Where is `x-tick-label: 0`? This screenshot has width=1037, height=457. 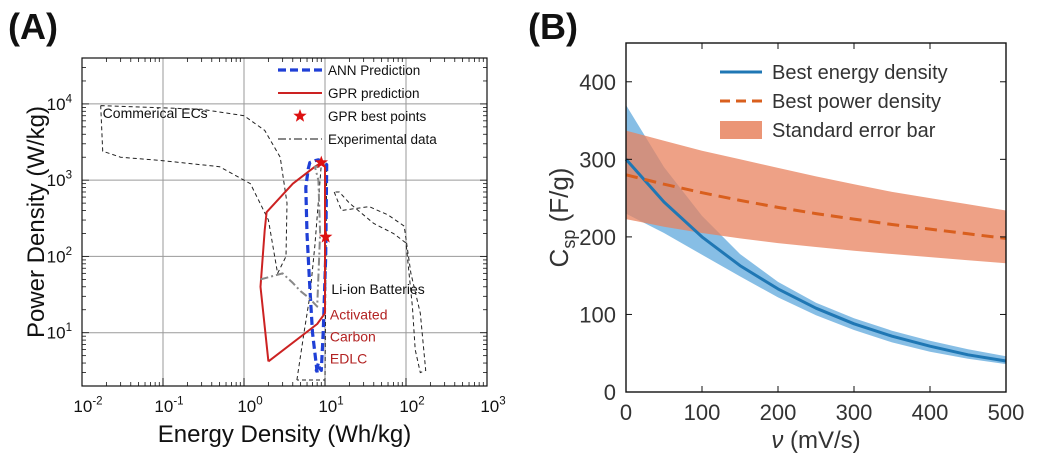
x-tick-label: 0 is located at coordinates (626, 412).